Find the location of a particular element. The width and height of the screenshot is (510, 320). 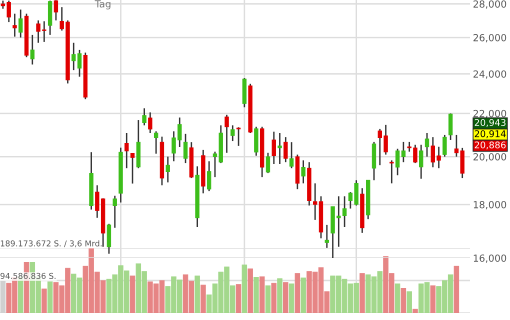

annotation: Tag is located at coordinates (102, 5).